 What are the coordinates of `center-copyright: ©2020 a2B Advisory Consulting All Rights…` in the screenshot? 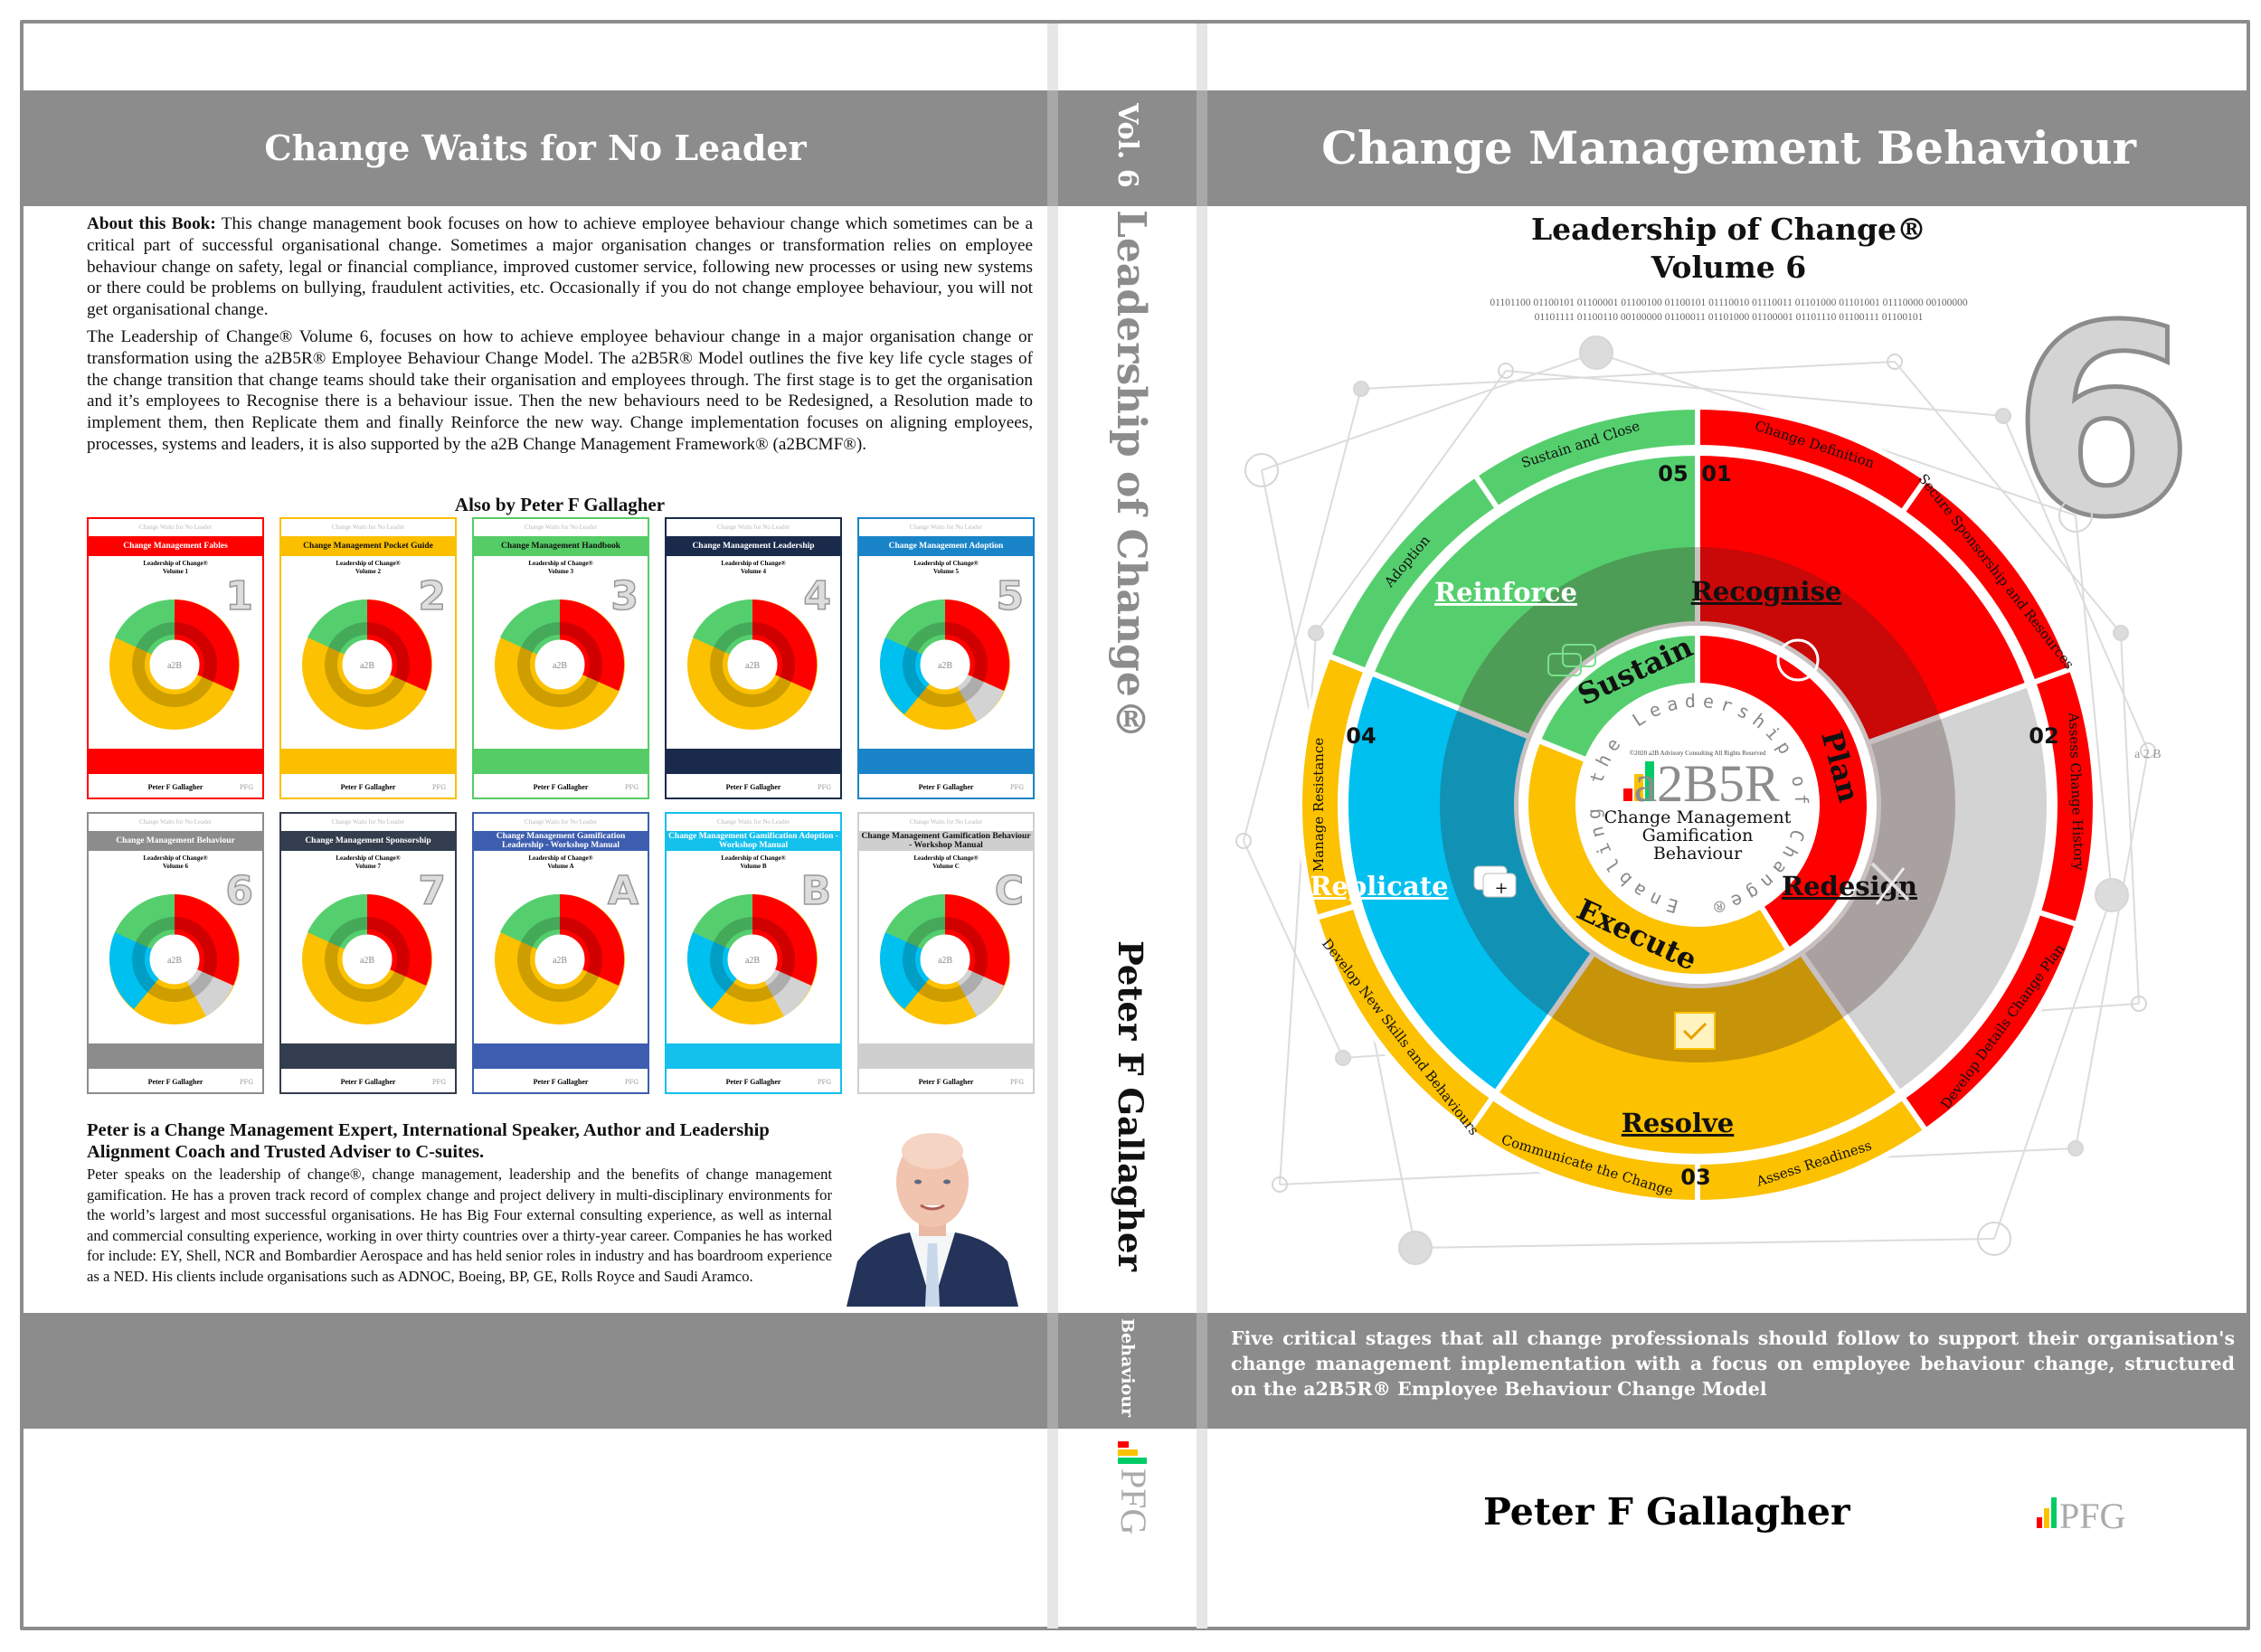 It's located at (1698, 753).